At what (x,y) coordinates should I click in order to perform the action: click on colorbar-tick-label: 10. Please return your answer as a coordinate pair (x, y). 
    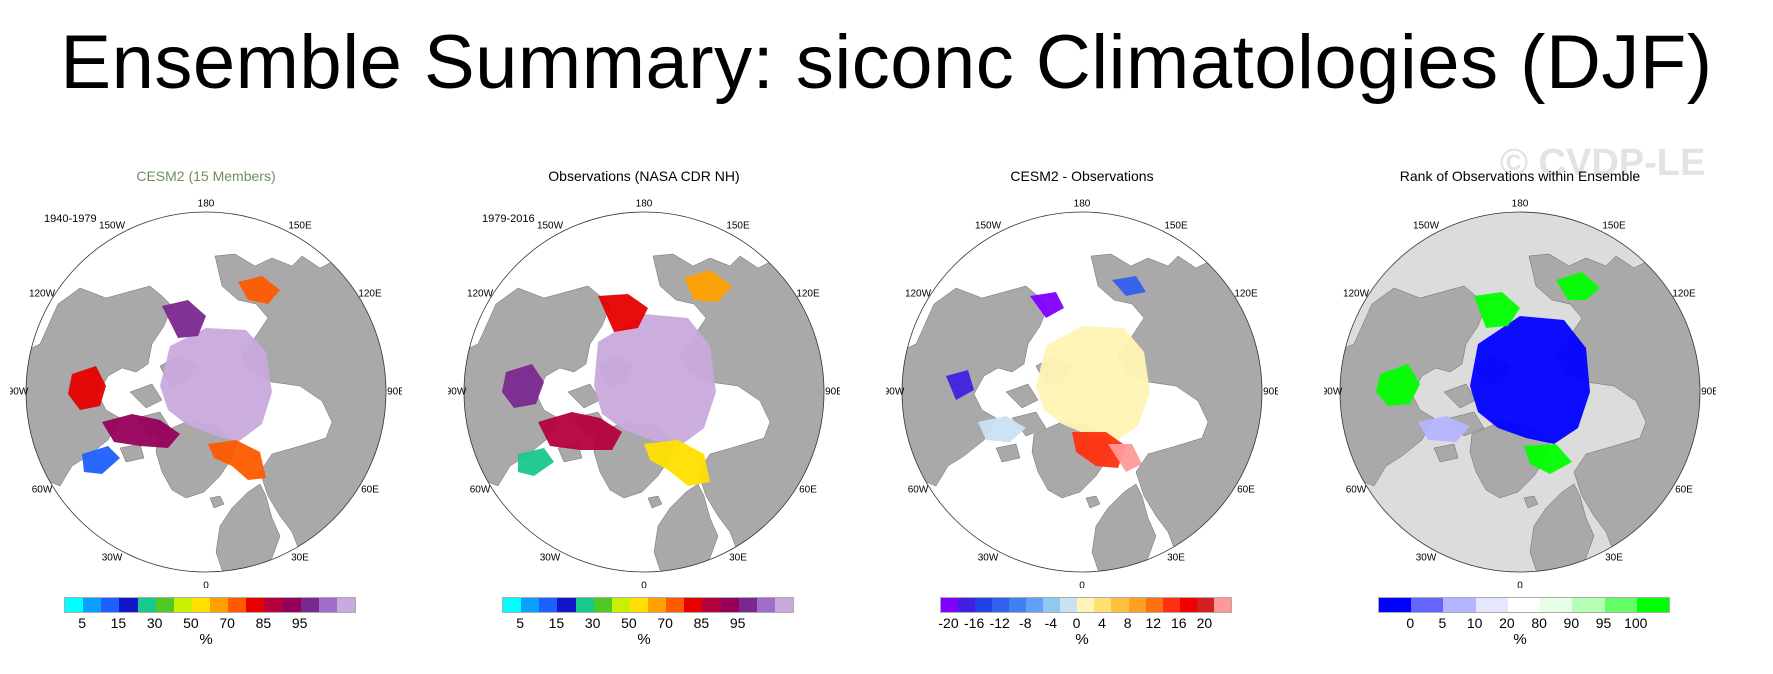
    Looking at the image, I should click on (1474, 623).